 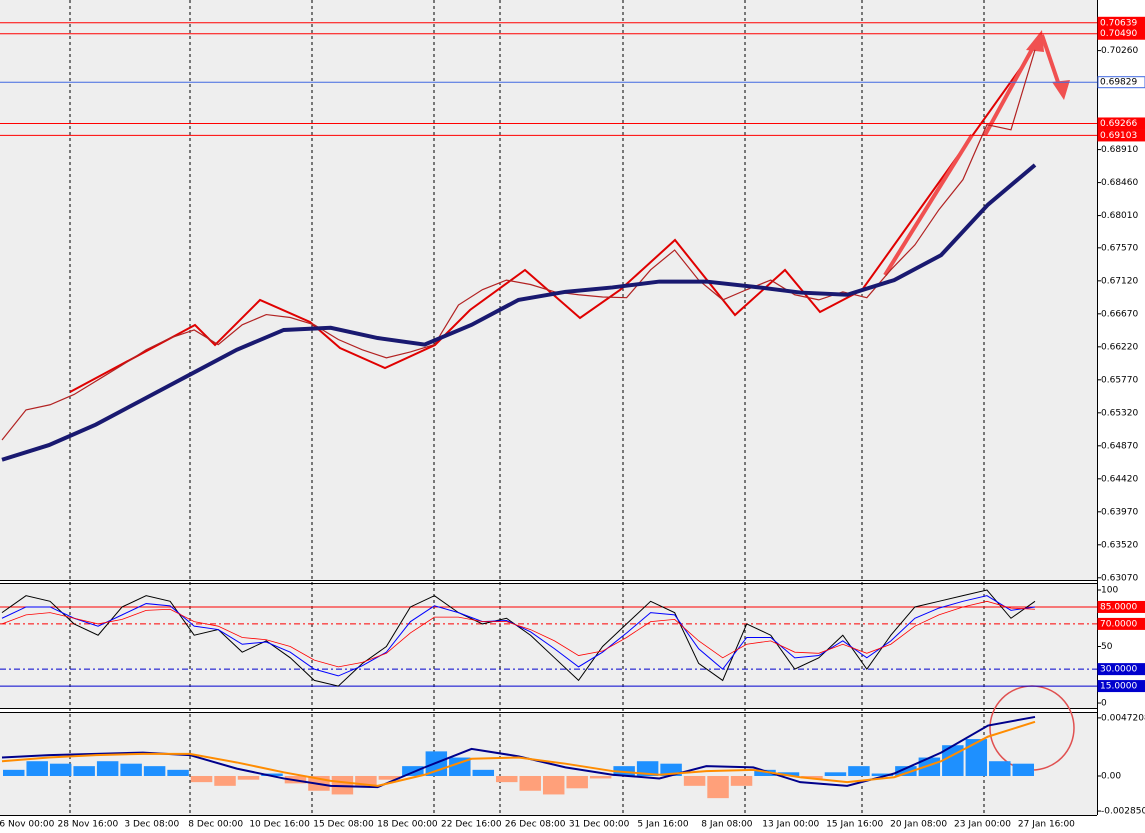 I want to click on x-tick-label: 27 Jan 16:00, so click(x=1046, y=825).